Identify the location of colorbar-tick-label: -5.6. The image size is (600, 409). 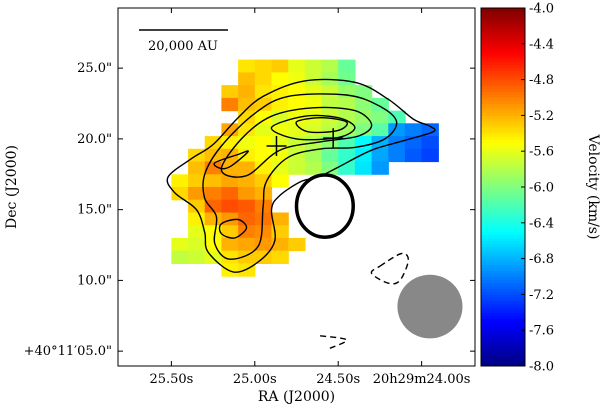
(541, 152).